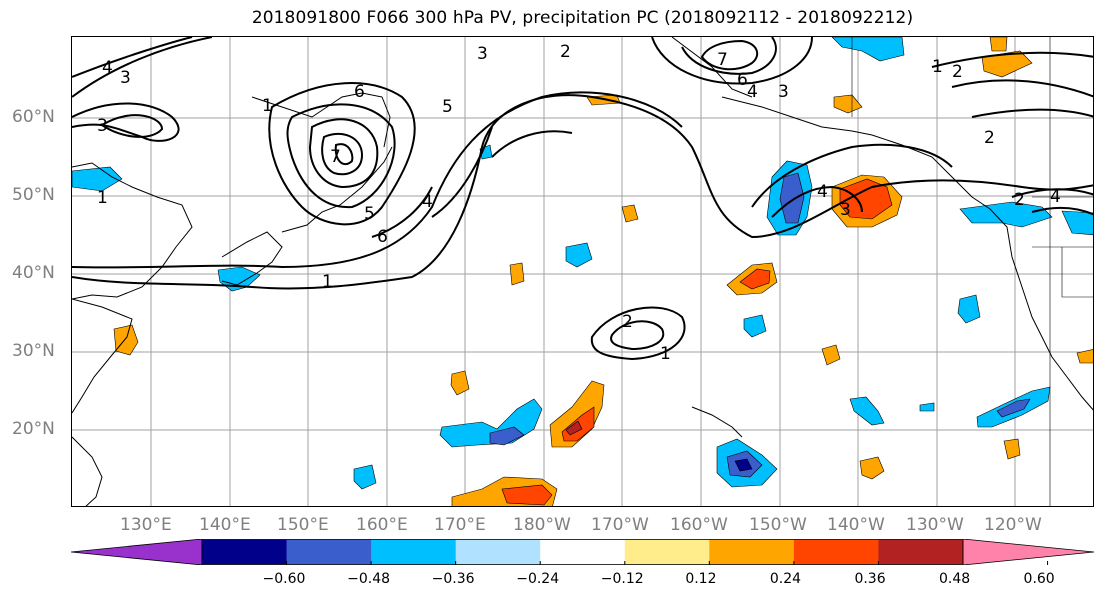 The height and width of the screenshot is (601, 1105). I want to click on colorbar-tick-label: 0.60, so click(1039, 579).